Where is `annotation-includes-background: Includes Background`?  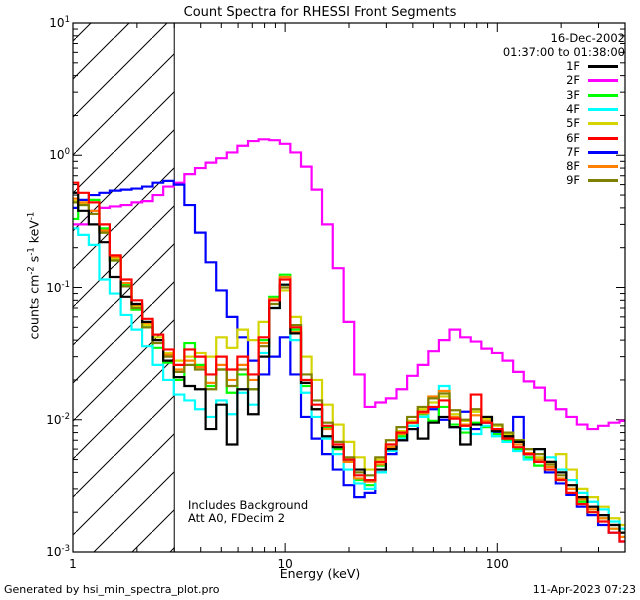 annotation-includes-background: Includes Background is located at coordinates (248, 505).